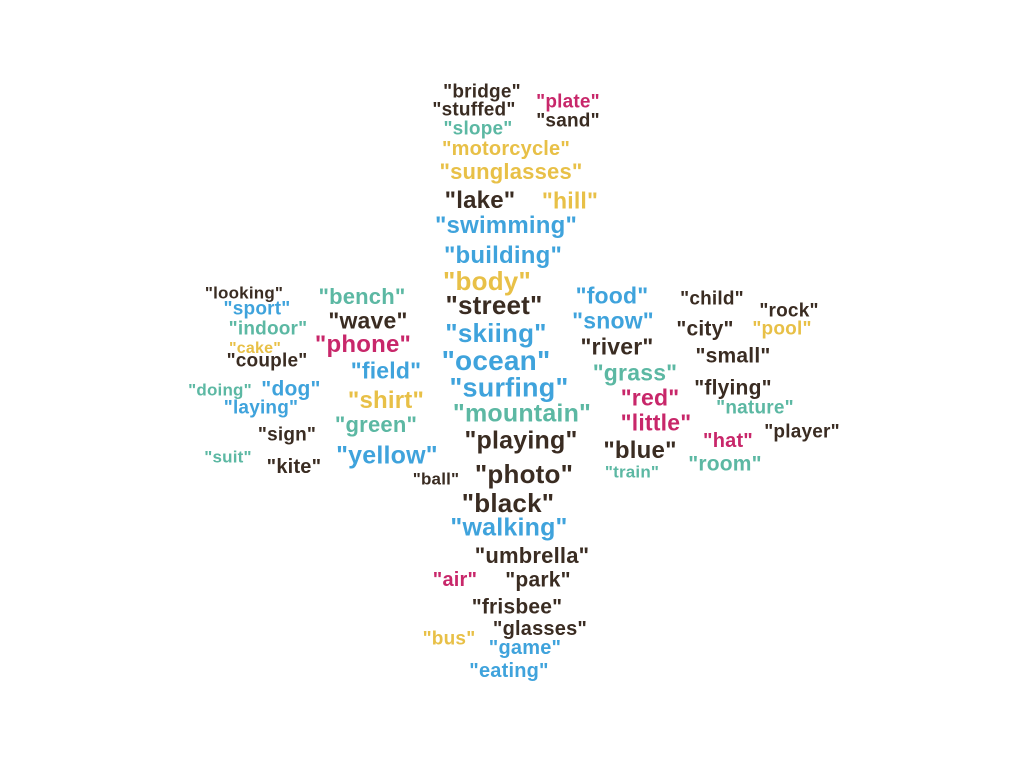 The width and height of the screenshot is (1024, 768). I want to click on word-nature: "nature", so click(755, 408).